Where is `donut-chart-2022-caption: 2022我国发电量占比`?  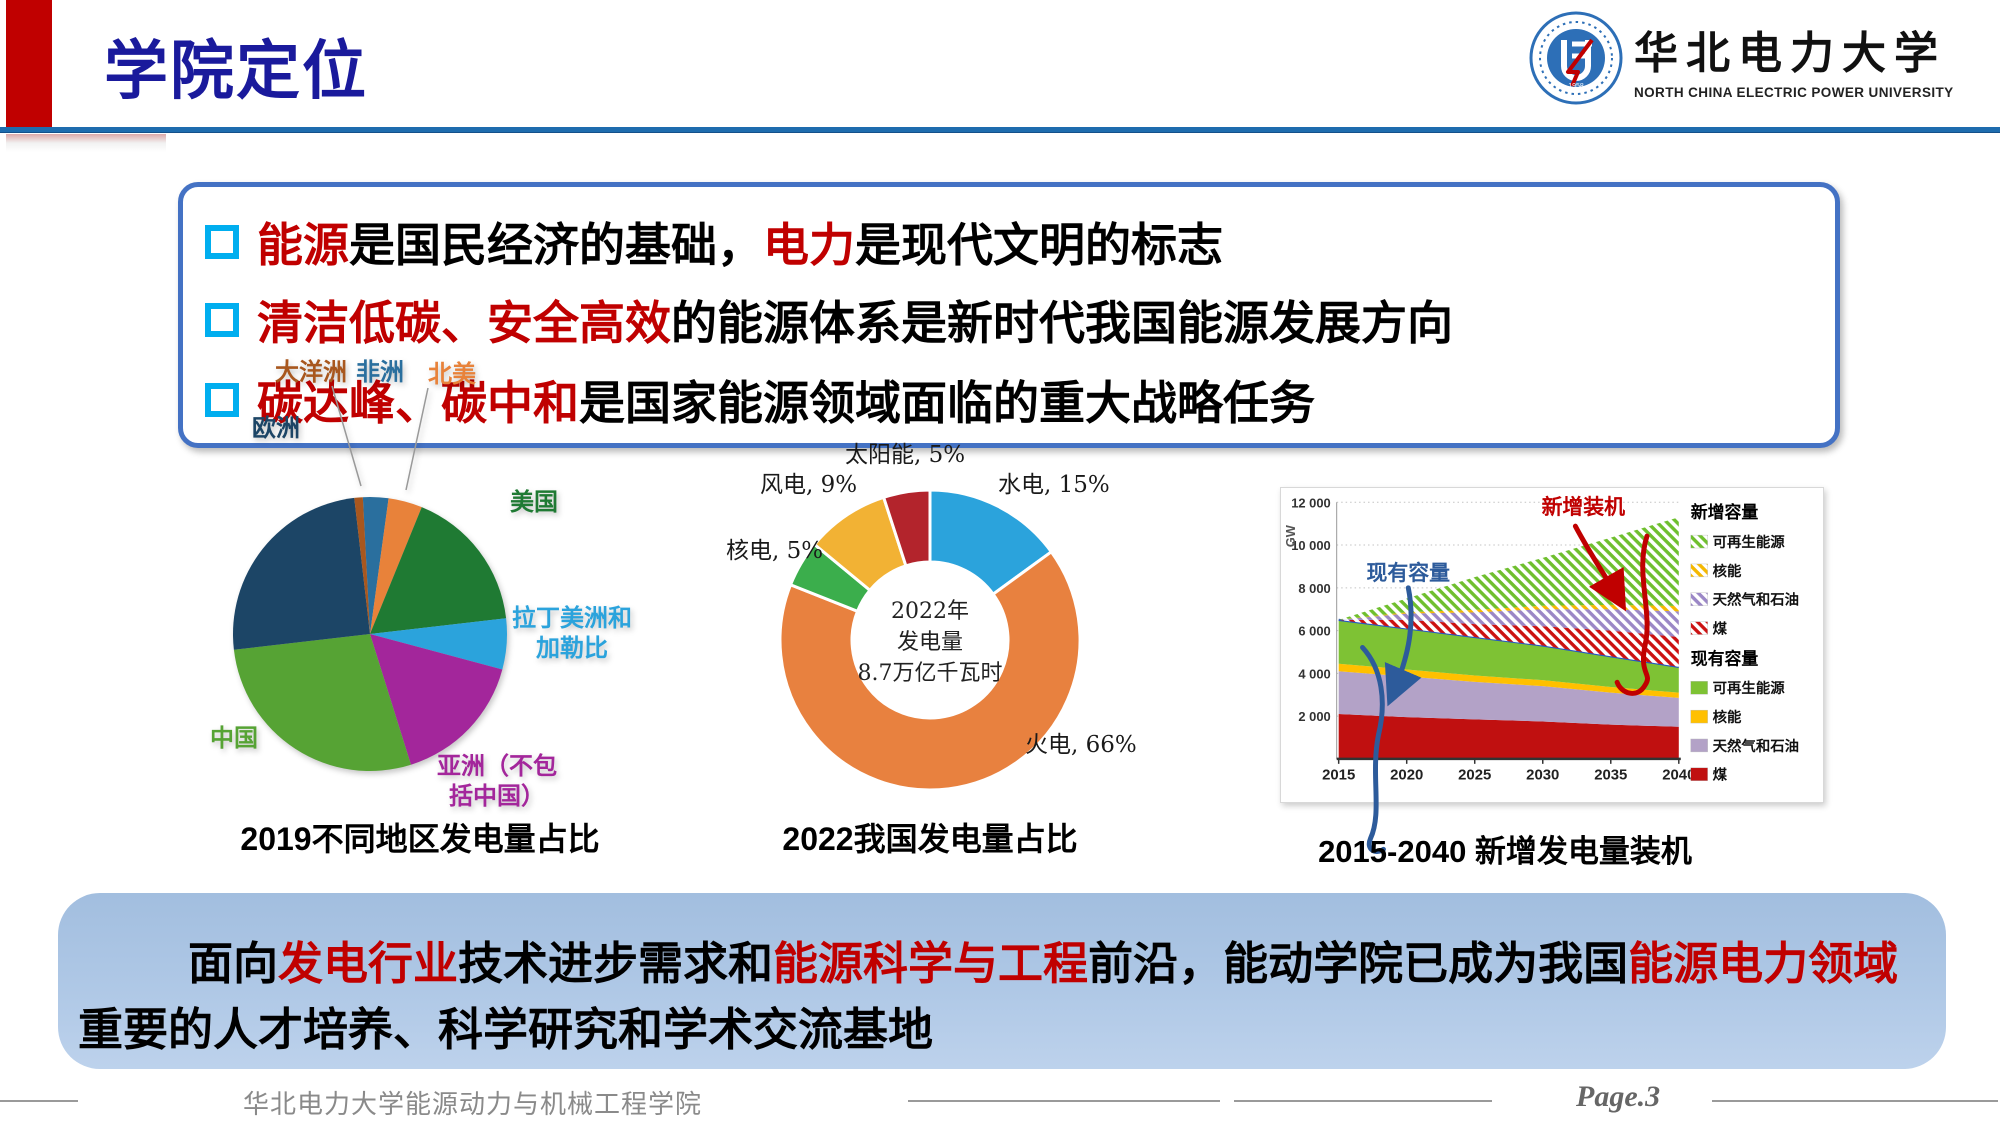
donut-chart-2022-caption: 2022我国发电量占比 is located at coordinates (930, 839).